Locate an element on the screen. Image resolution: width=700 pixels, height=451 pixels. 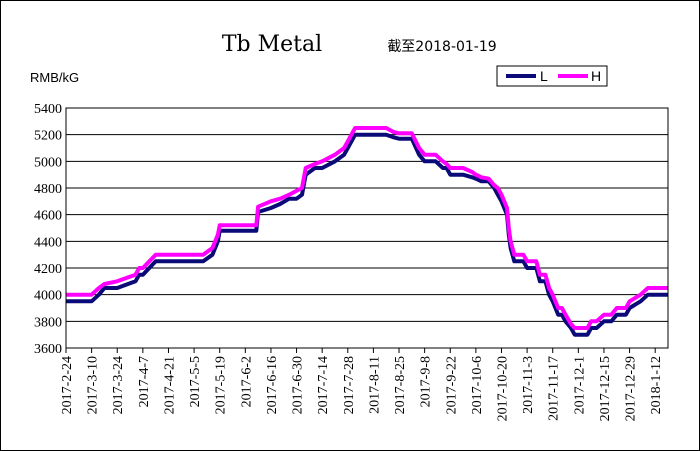
y-tick-label: 4400 is located at coordinates (48, 242).